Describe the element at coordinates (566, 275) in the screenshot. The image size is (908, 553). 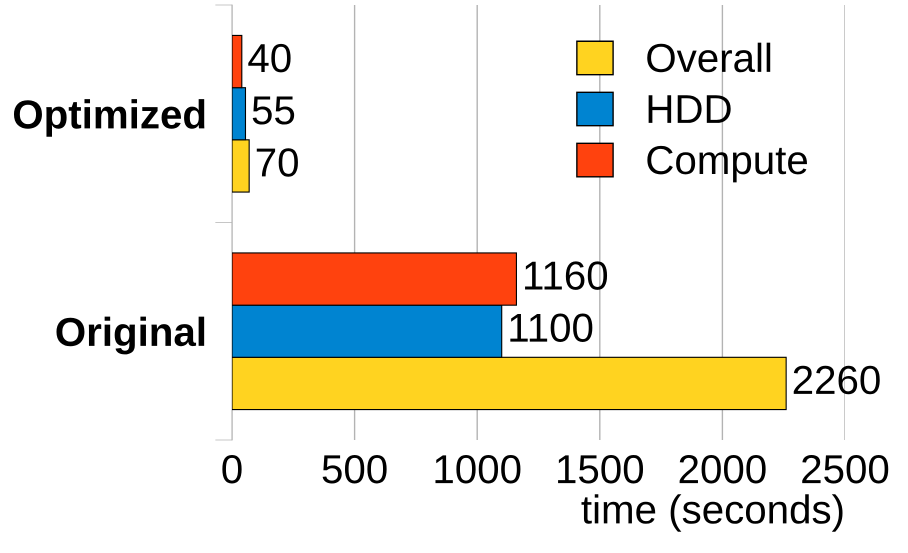
I see `data-label: 1160` at that location.